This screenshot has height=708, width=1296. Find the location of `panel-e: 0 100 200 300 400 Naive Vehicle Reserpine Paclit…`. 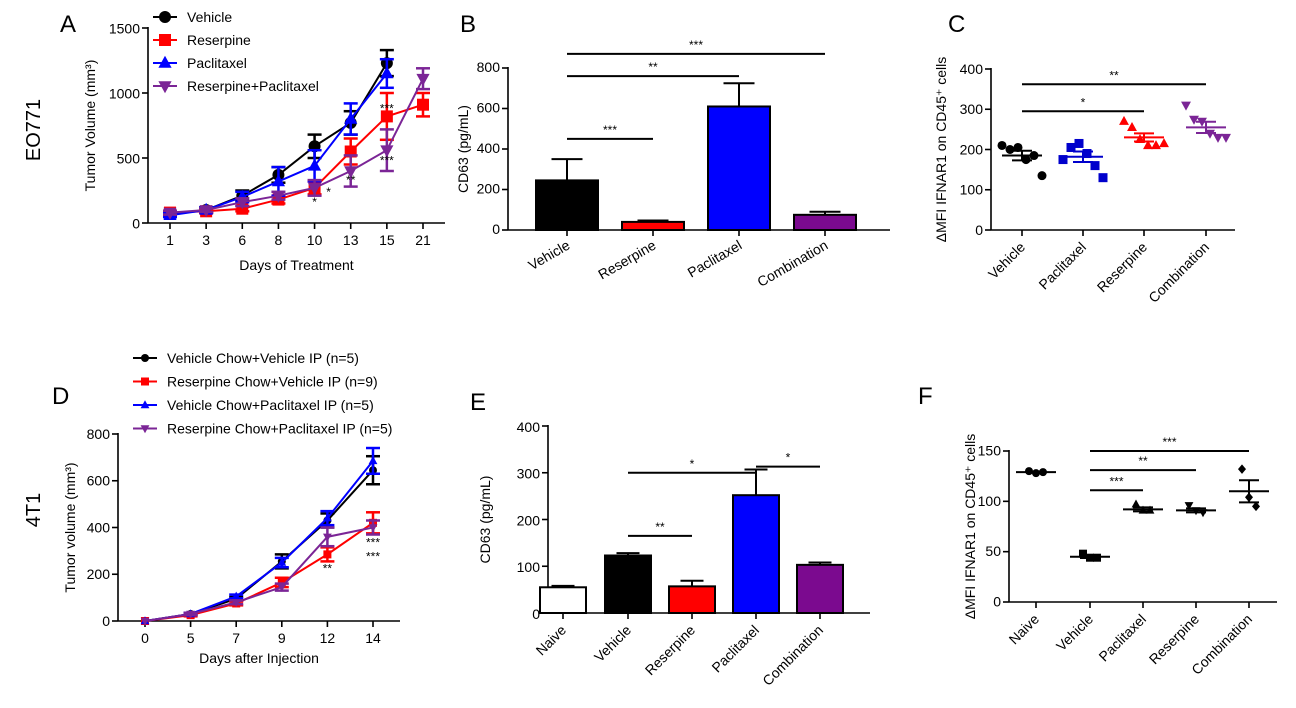

panel-e: 0 100 200 300 400 Naive Vehicle Reserpine Paclit… is located at coordinates (673, 554).